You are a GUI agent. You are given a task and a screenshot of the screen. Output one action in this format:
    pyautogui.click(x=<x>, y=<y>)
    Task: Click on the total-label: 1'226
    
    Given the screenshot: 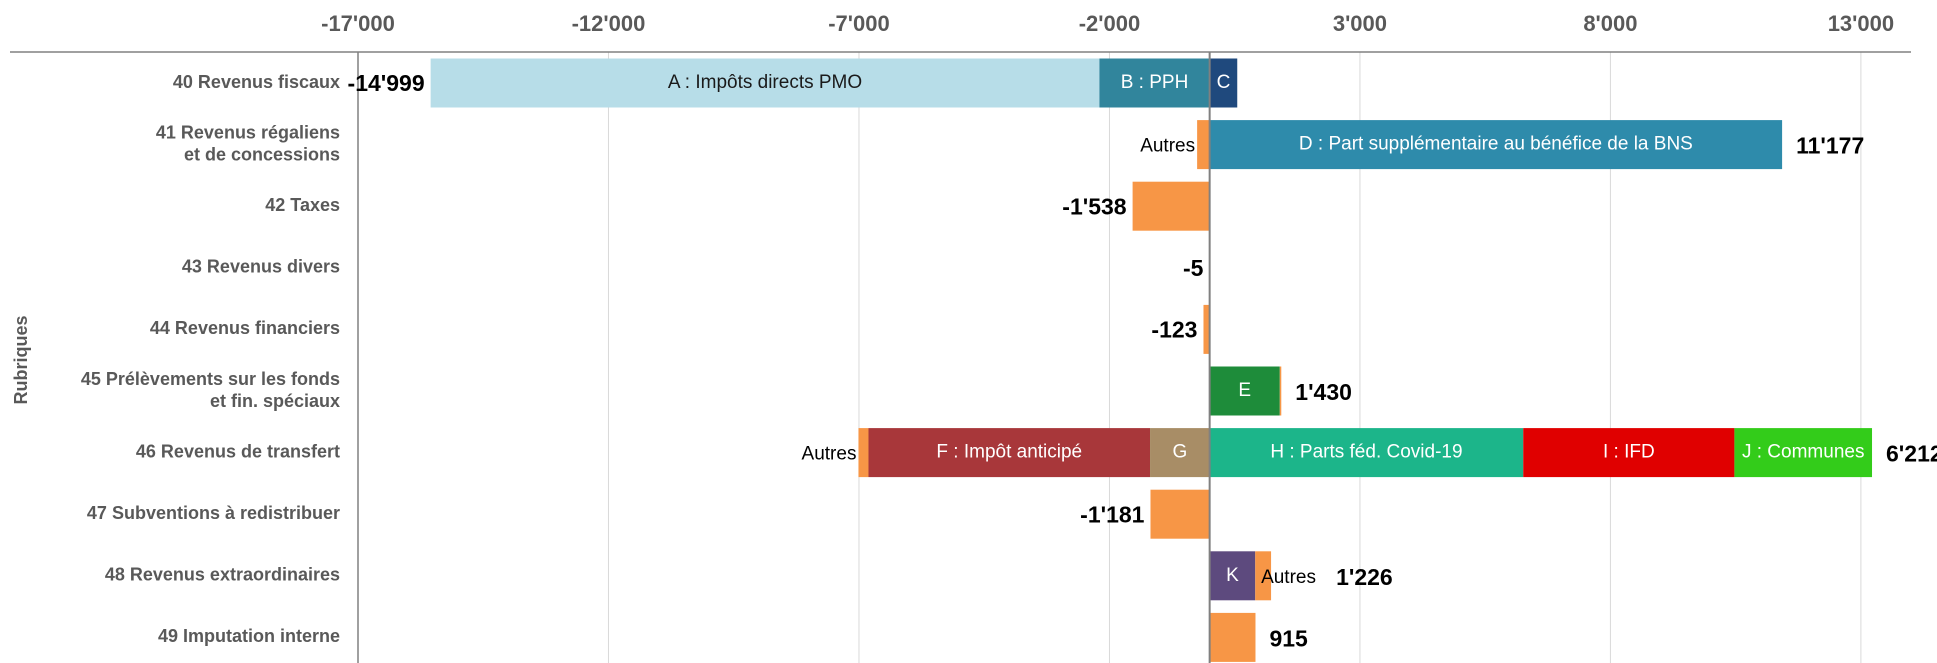 What is the action you would take?
    pyautogui.click(x=1364, y=577)
    